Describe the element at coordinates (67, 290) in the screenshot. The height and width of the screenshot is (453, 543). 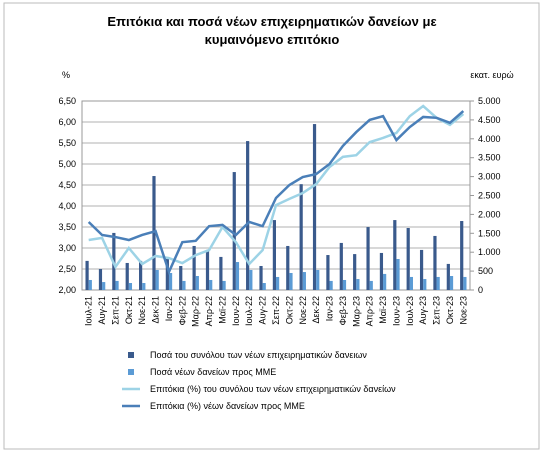
I see `y-tick-label: 2,00` at that location.